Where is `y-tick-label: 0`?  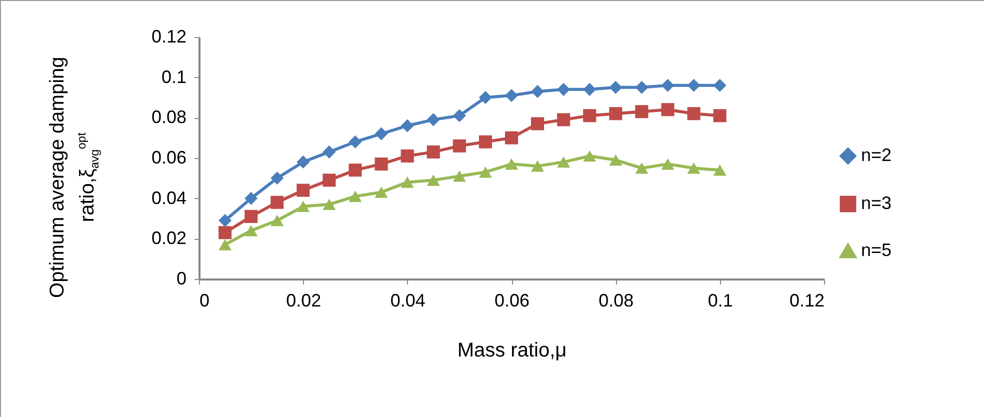 y-tick-label: 0 is located at coordinates (181, 278).